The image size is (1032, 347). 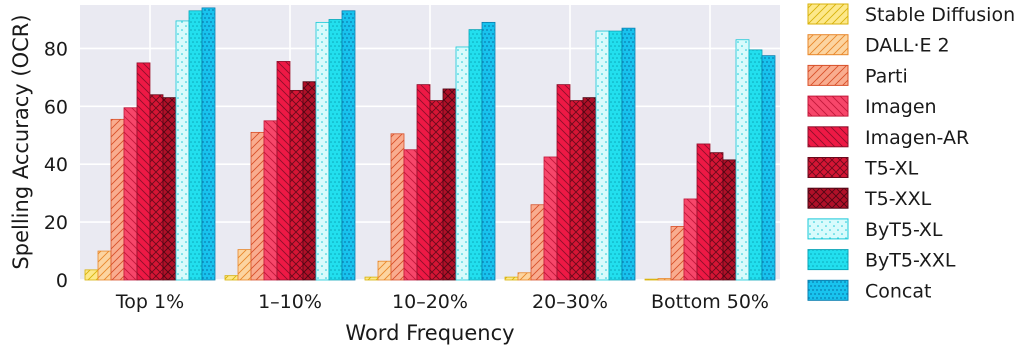 I want to click on legend-item: T5-XL, so click(x=863, y=168).